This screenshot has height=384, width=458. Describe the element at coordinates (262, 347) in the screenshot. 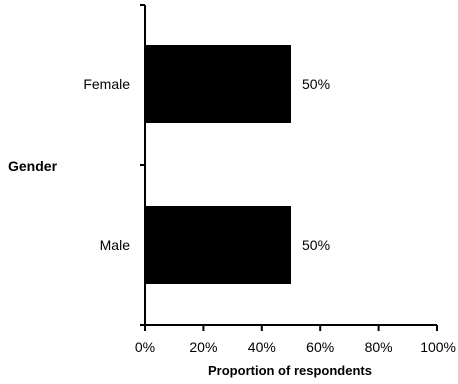

I see `x-tick-label: 40%` at that location.